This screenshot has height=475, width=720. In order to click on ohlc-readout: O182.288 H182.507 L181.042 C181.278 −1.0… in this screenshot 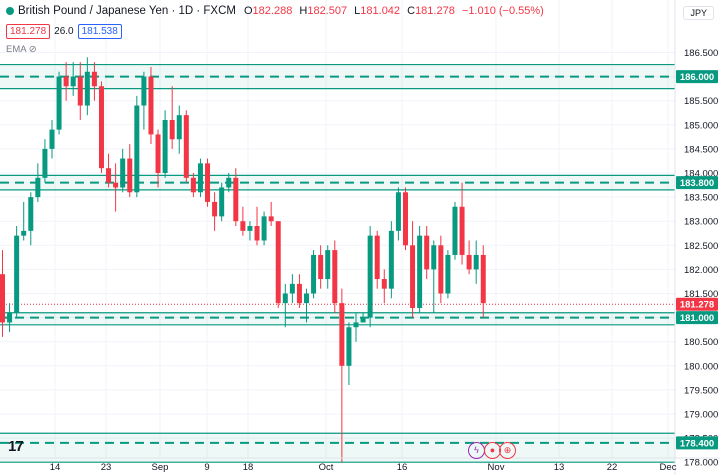, I will do `click(393, 11)`.